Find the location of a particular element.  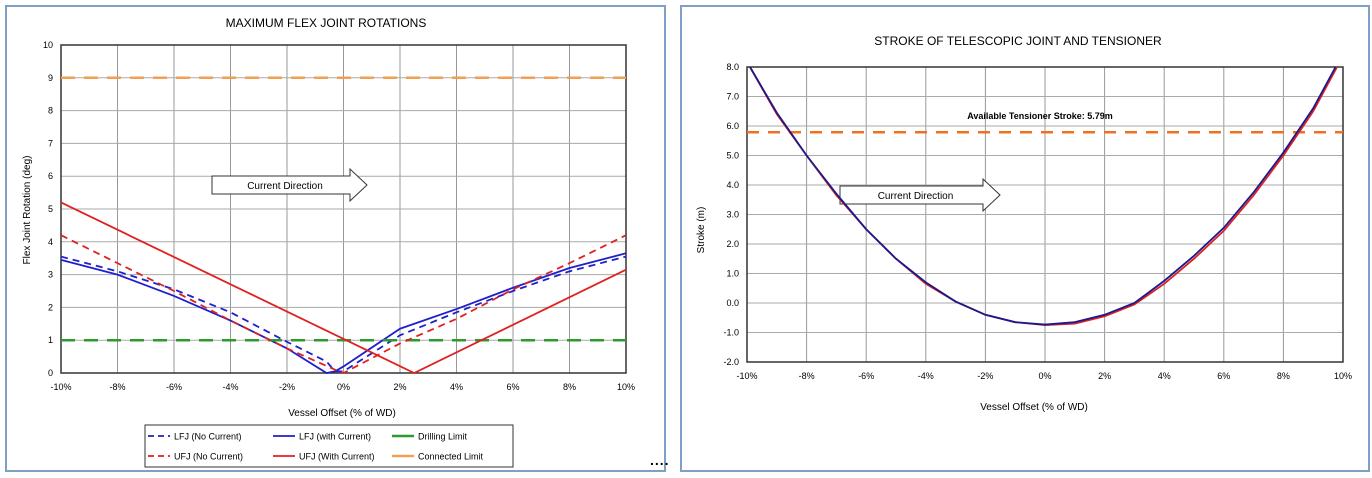

y-tick-label: 4 is located at coordinates (50, 242).